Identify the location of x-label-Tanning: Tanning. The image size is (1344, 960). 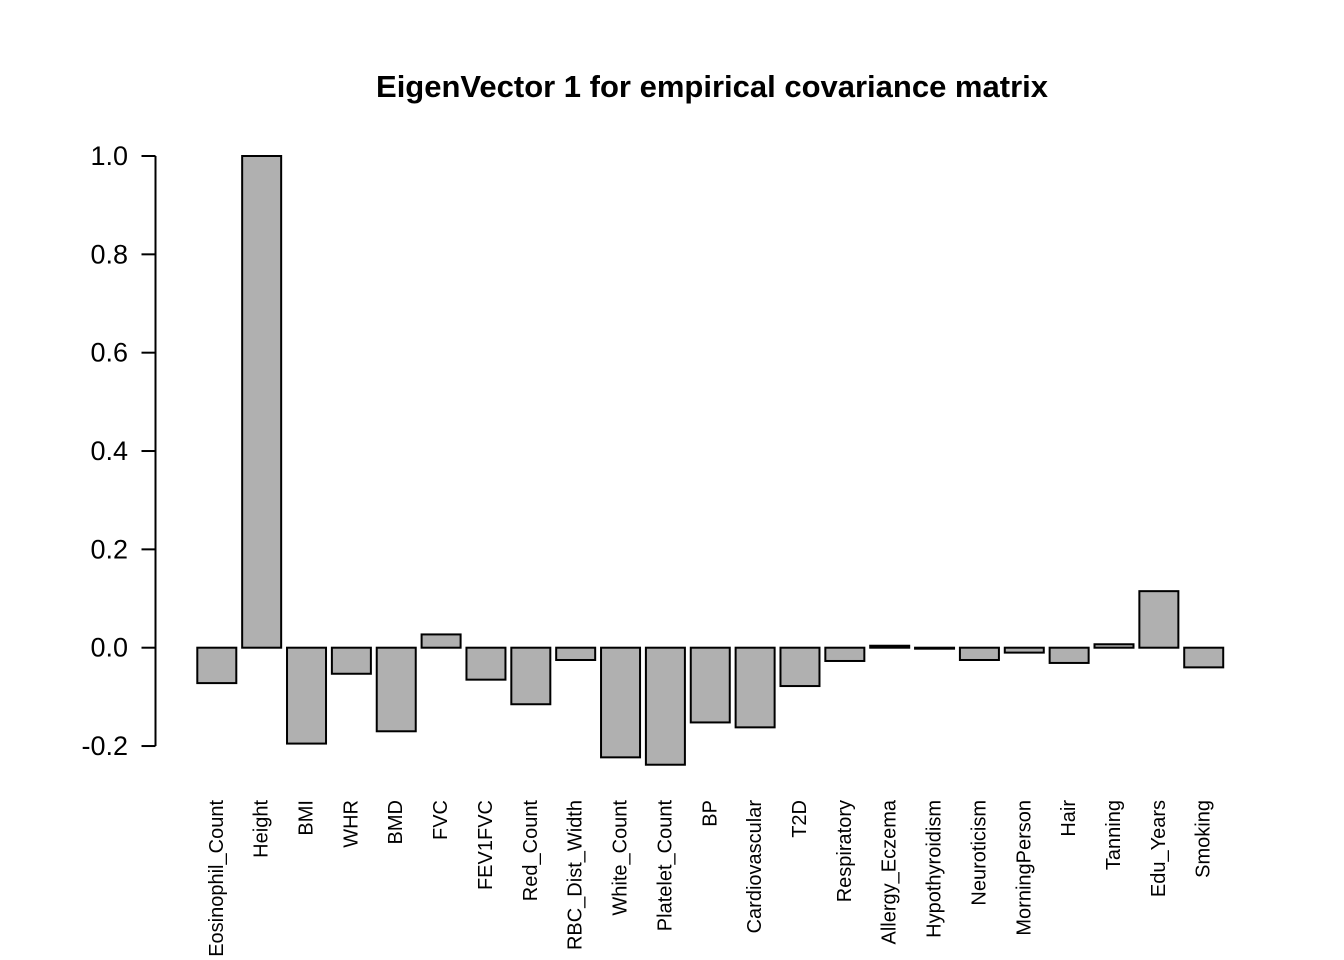
(1114, 835).